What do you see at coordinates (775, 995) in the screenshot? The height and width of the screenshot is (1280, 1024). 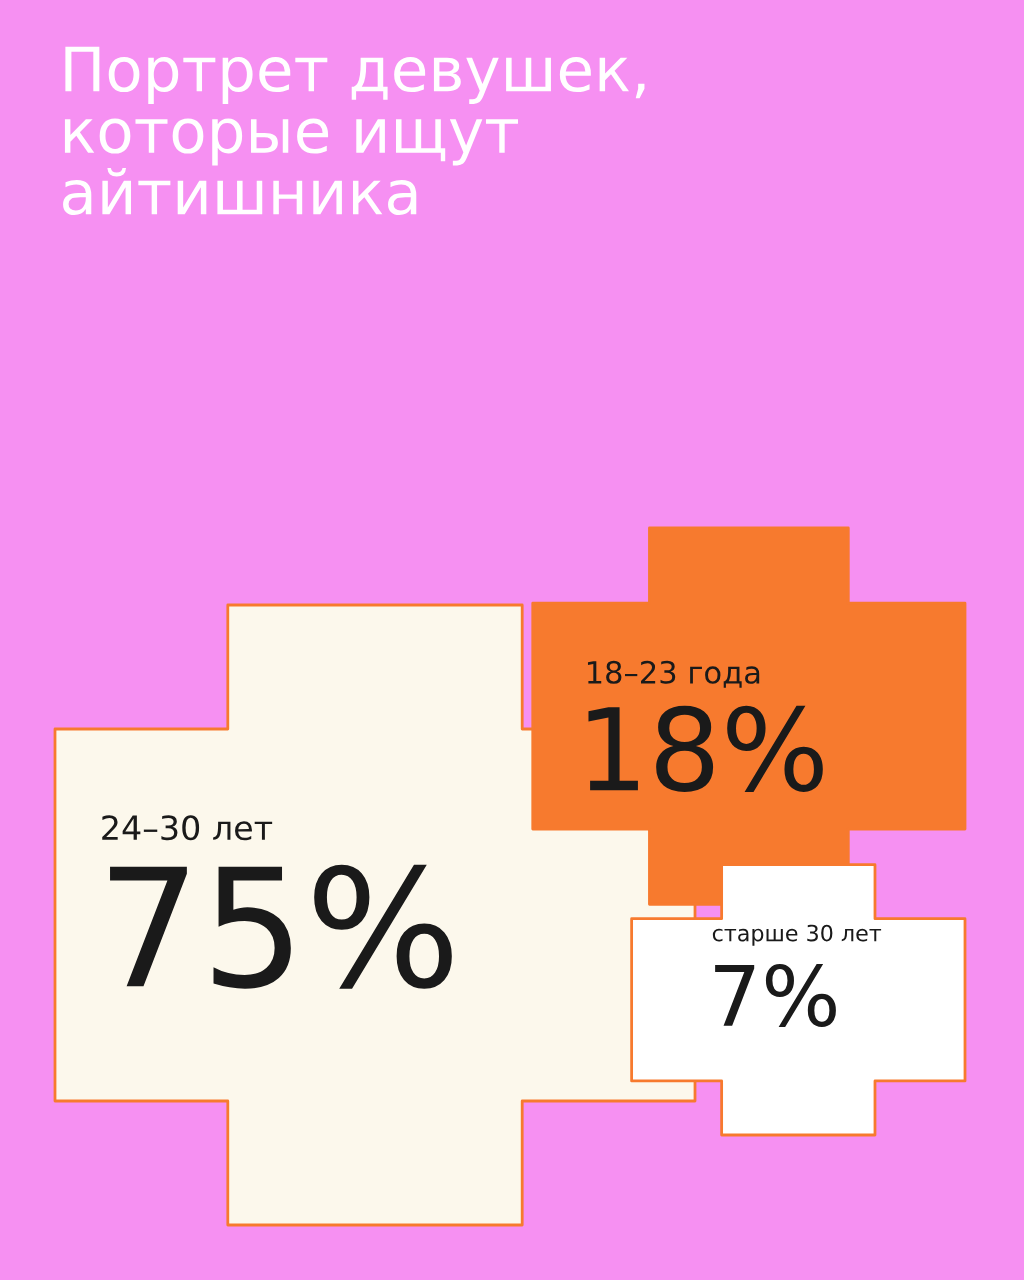 I see `data-label: 7%` at bounding box center [775, 995].